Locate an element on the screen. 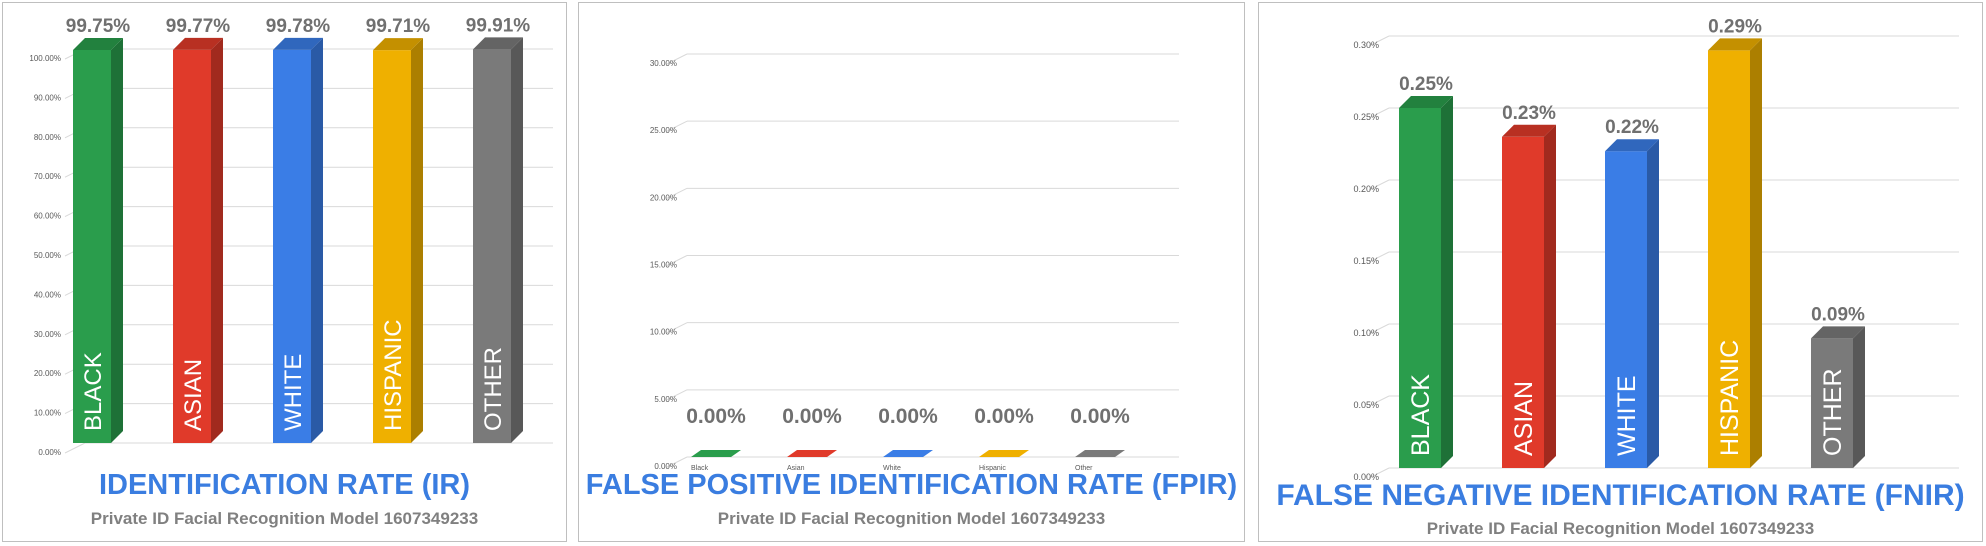 The width and height of the screenshot is (1986, 546). y-tick-label: 25.00% is located at coordinates (663, 130).